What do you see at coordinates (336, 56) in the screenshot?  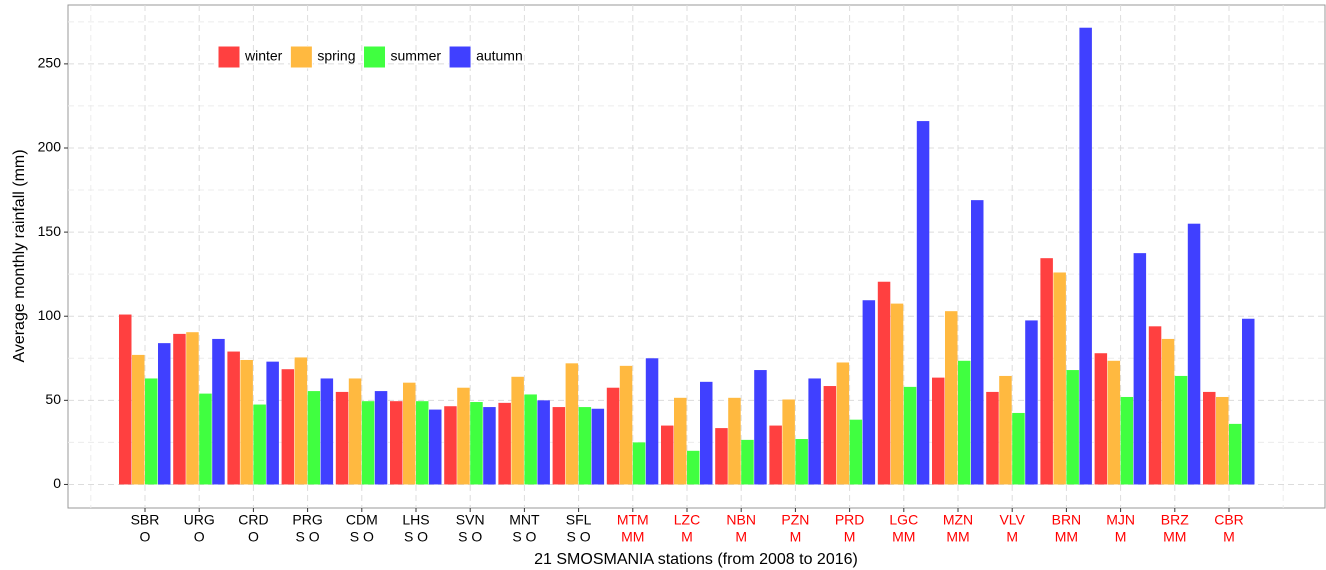 I see `legend-label: spring` at bounding box center [336, 56].